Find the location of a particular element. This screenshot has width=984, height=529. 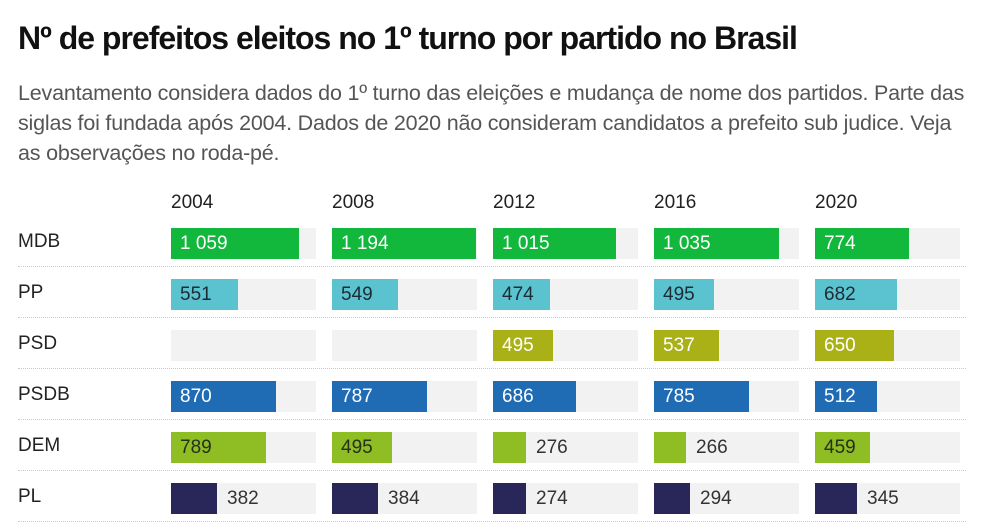

data-label: 682 is located at coordinates (840, 294).